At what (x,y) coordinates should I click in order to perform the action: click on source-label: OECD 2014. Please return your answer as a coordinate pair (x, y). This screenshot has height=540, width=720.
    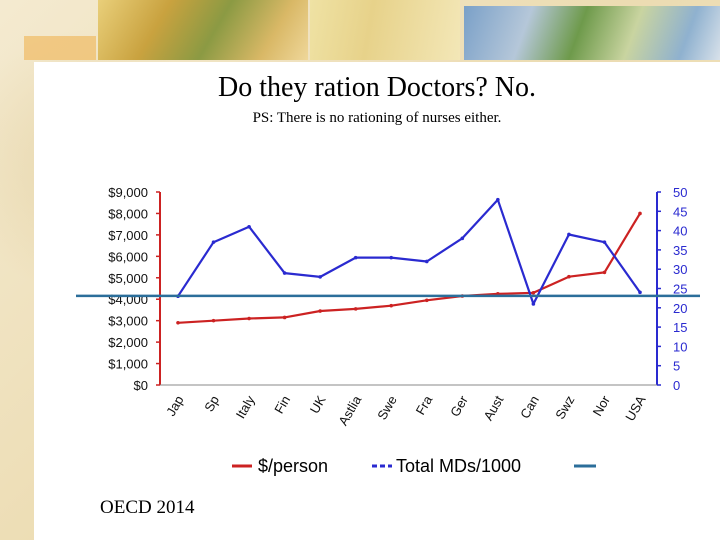
    Looking at the image, I should click on (147, 507).